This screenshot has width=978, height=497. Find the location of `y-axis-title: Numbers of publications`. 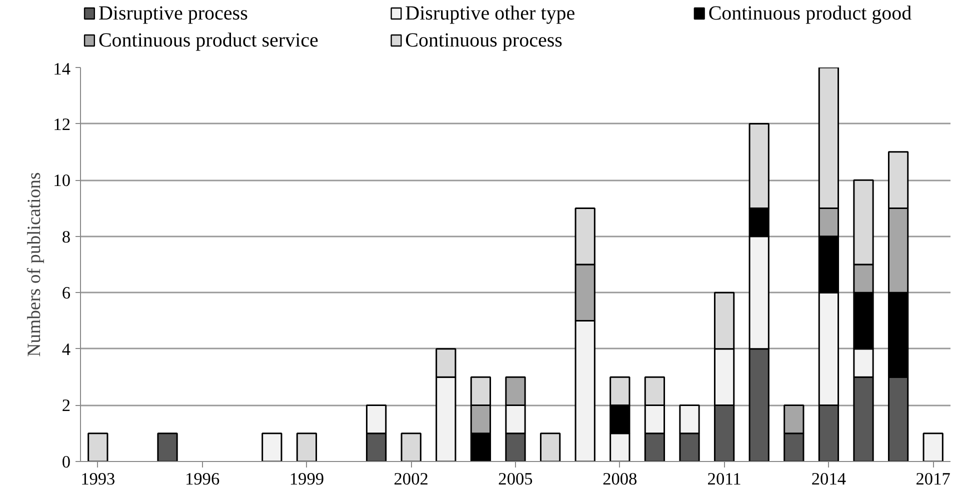

y-axis-title: Numbers of publications is located at coordinates (35, 264).